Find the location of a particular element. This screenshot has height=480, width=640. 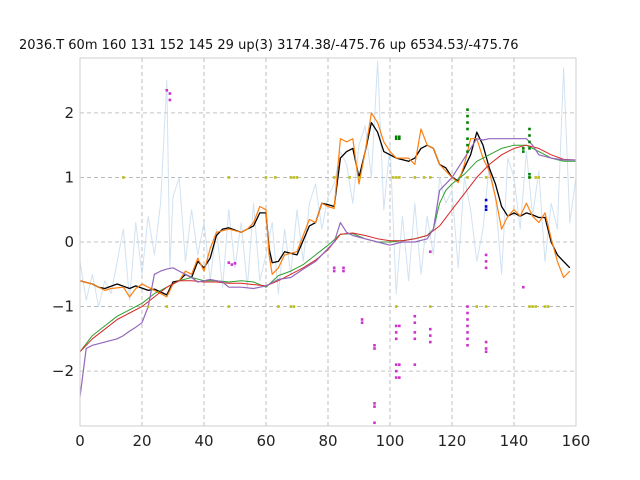

y-tick-label: −1 is located at coordinates (63, 307).